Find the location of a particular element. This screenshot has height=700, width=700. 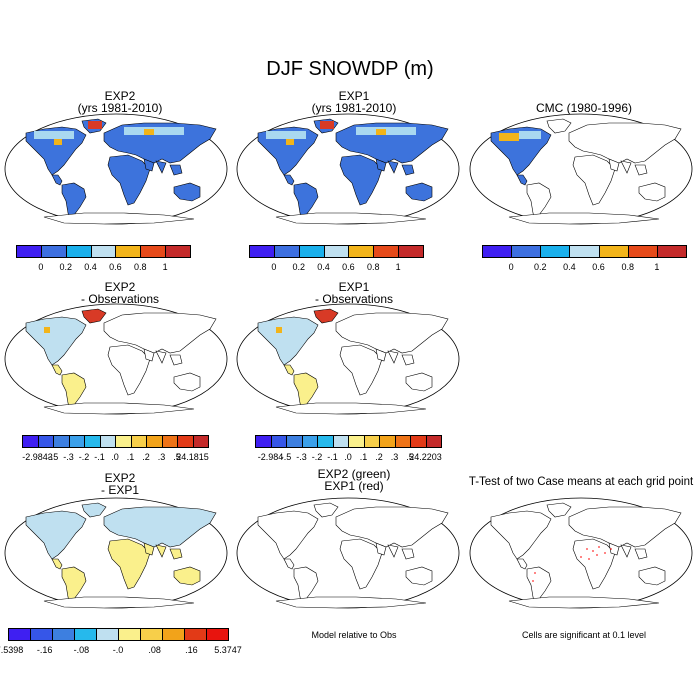

panel-title-green-red: EXP2 (green) EXP1 (red) is located at coordinates (354, 480).